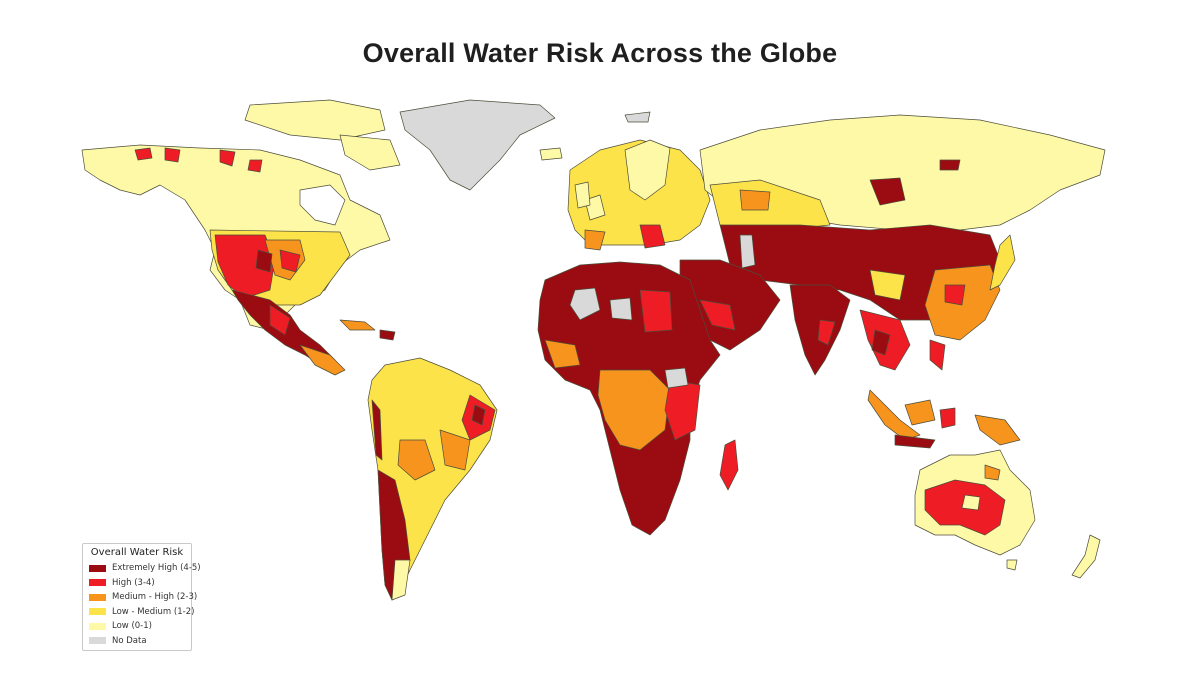  Describe the element at coordinates (747, 251) in the screenshot. I see `region-caspian-sea` at that location.